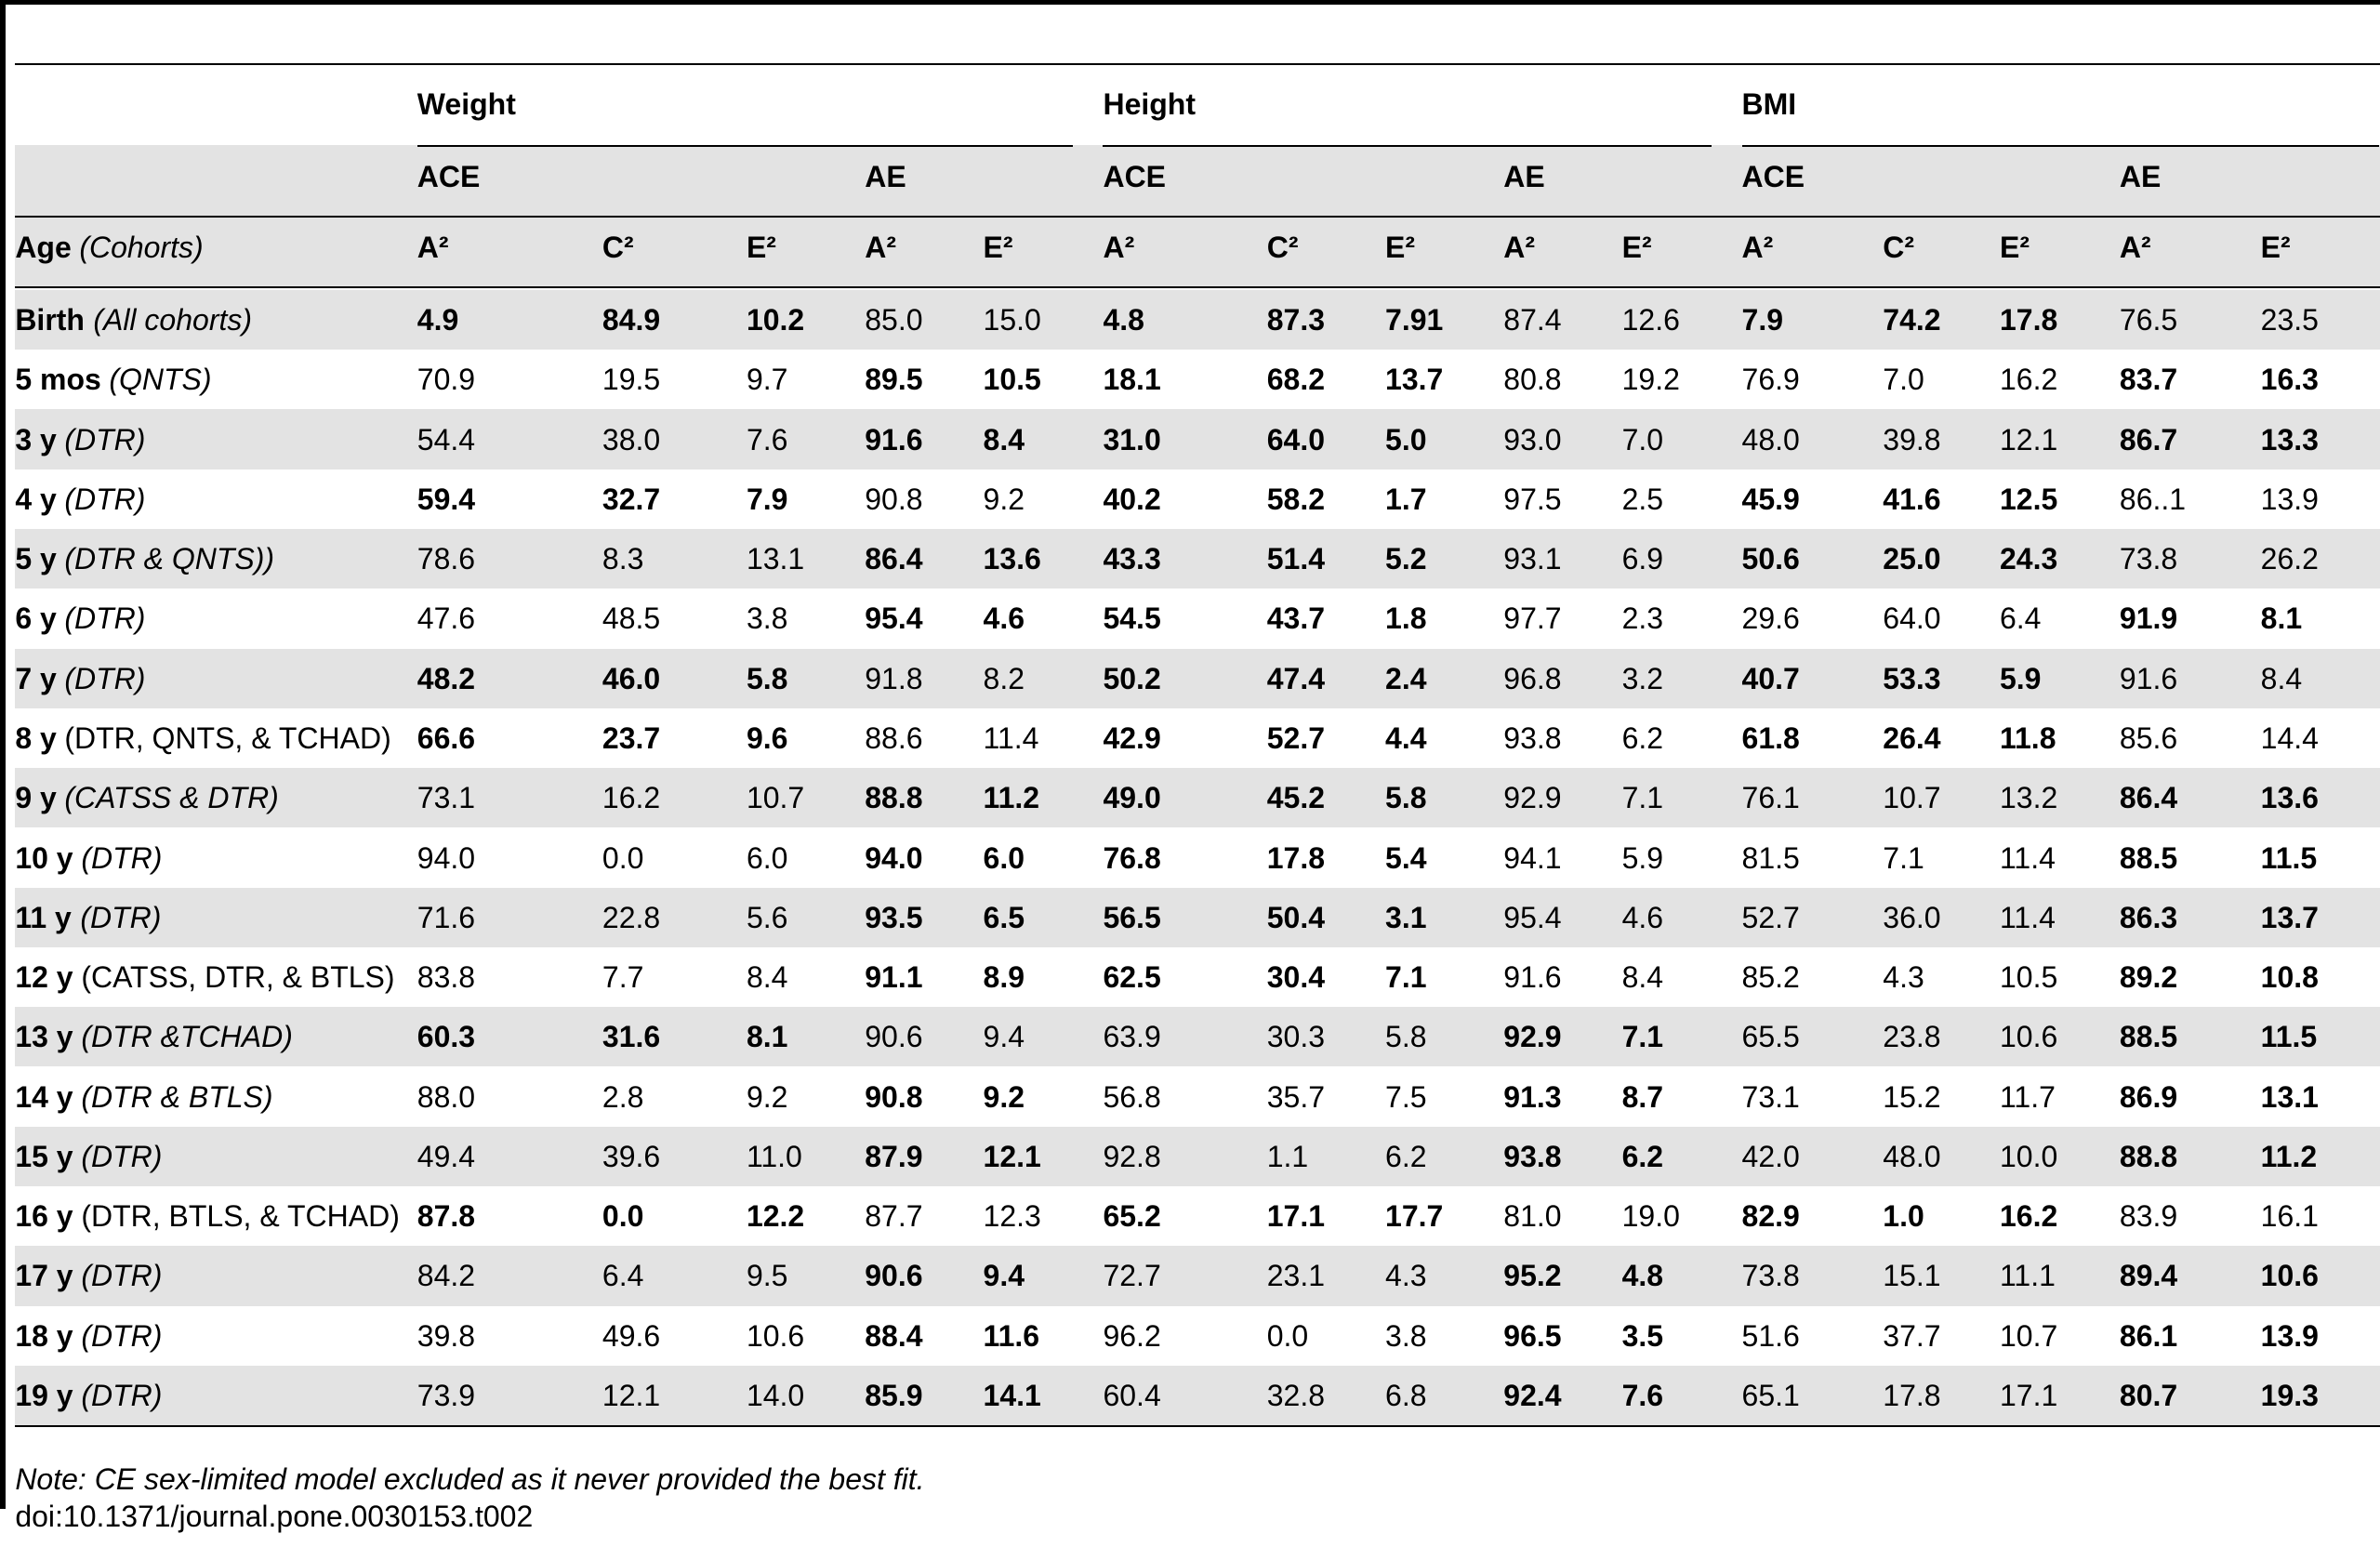 The height and width of the screenshot is (1547, 2380). What do you see at coordinates (1770, 439) in the screenshot?
I see `value-cell: 48.0` at bounding box center [1770, 439].